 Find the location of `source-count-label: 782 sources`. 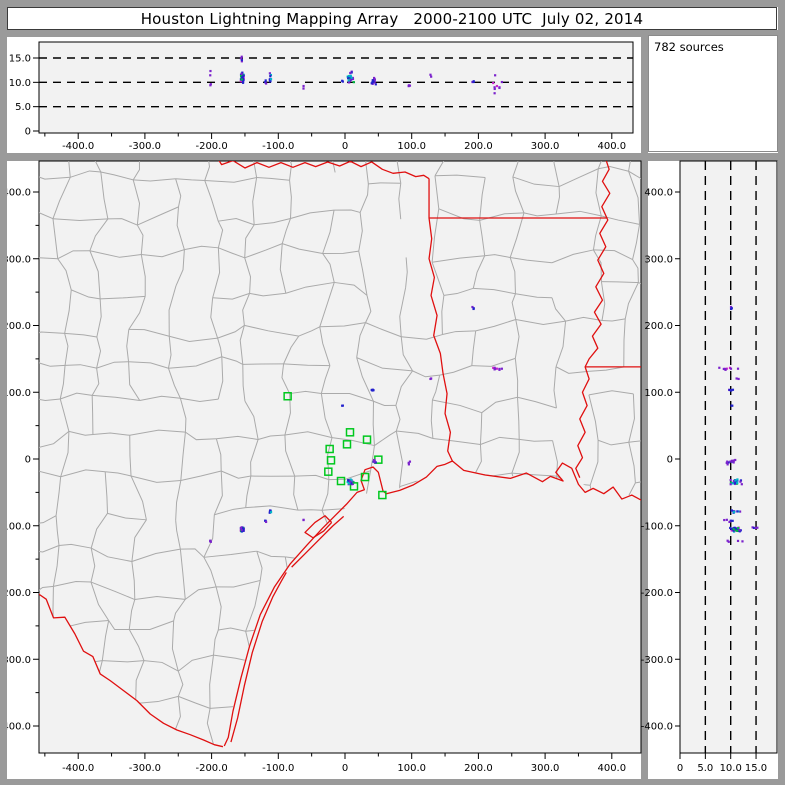

source-count-label: 782 sources is located at coordinates (689, 47).